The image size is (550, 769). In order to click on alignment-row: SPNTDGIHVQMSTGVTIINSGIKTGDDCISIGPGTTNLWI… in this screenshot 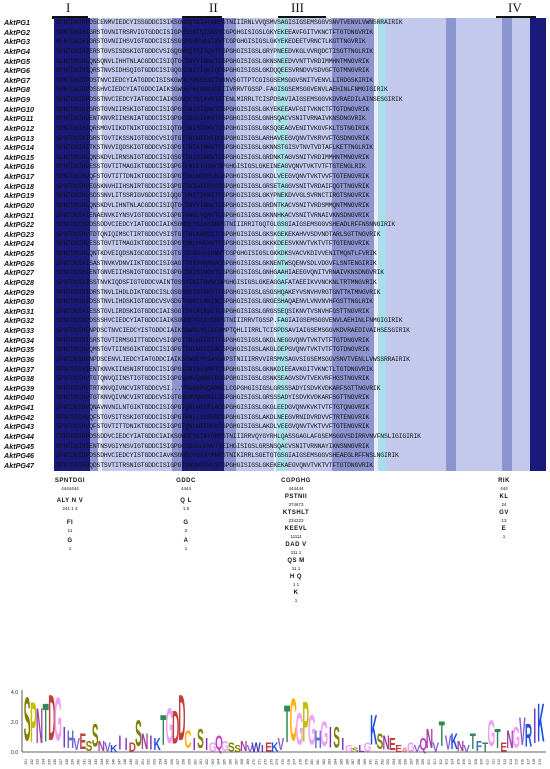, I will do `click(213, 350)`.